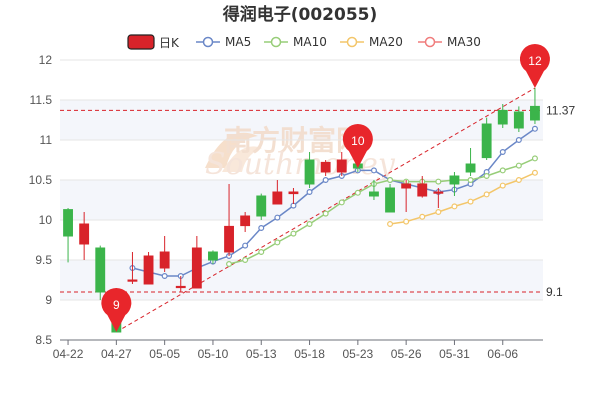 The height and width of the screenshot is (400, 600). I want to click on legend-label: MA5, so click(238, 42).